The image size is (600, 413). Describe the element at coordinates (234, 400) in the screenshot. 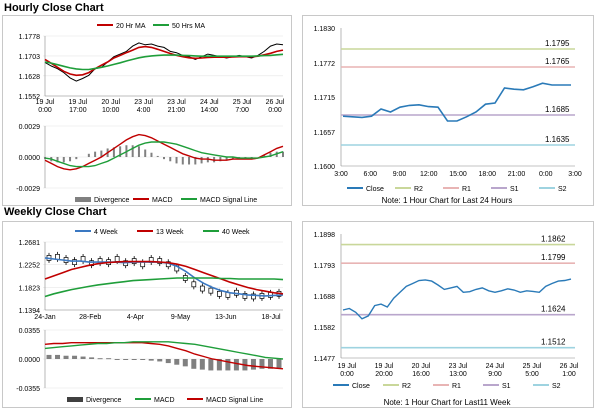

I see `legend-weekly-signal-label: MACD Signal Line` at that location.